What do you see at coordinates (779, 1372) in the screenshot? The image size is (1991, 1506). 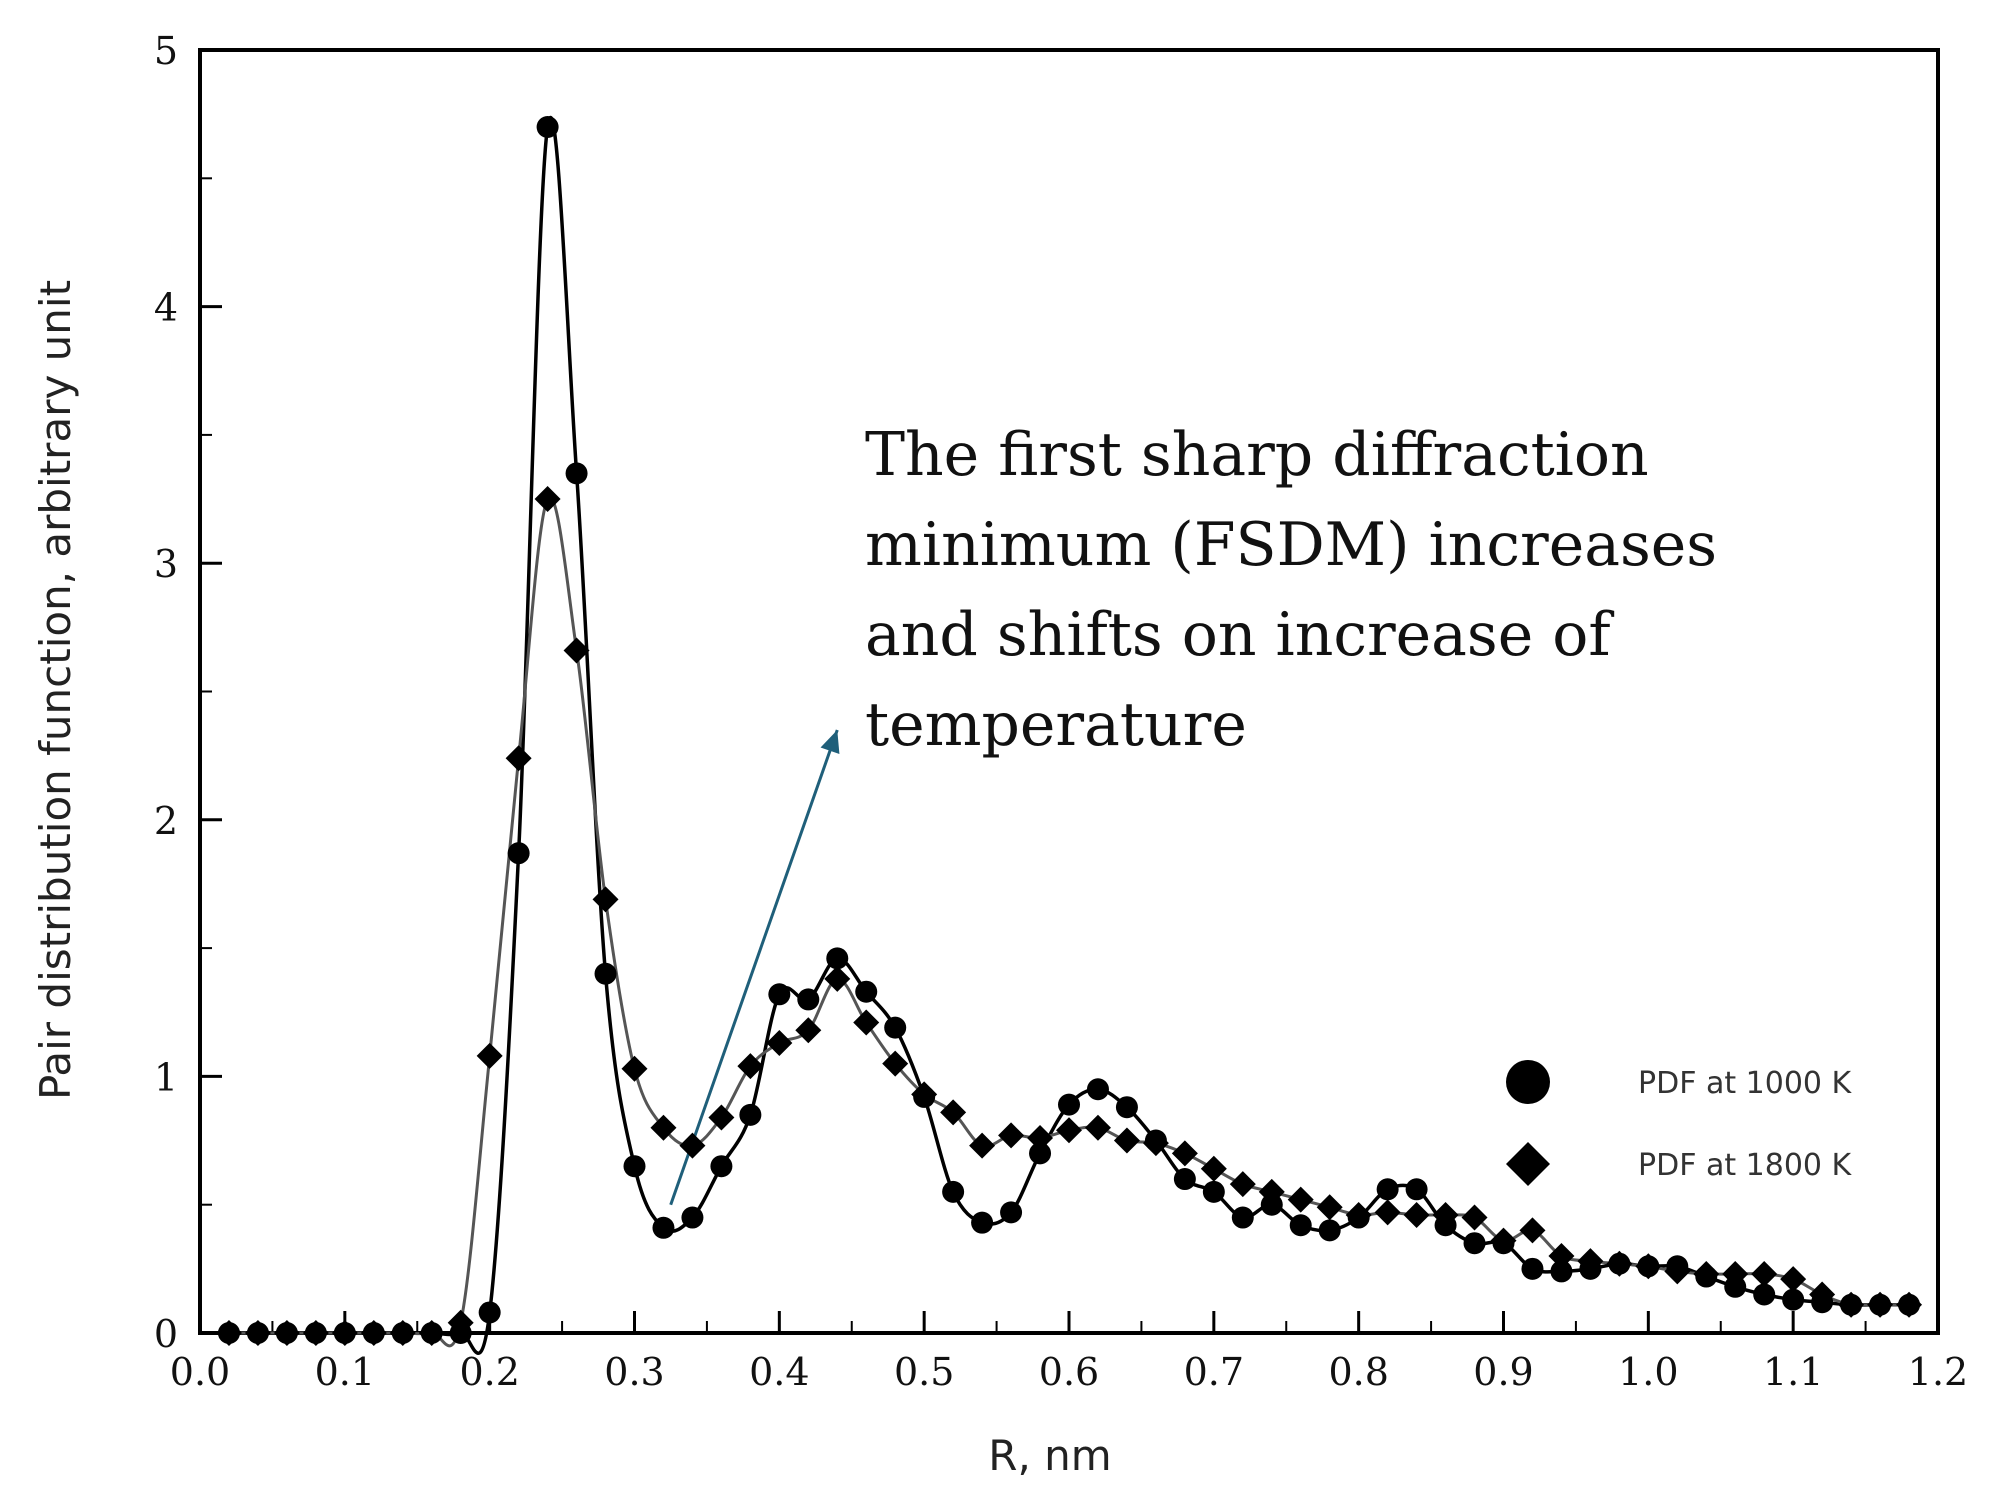 I see `x-tick-label: 0.4` at bounding box center [779, 1372].